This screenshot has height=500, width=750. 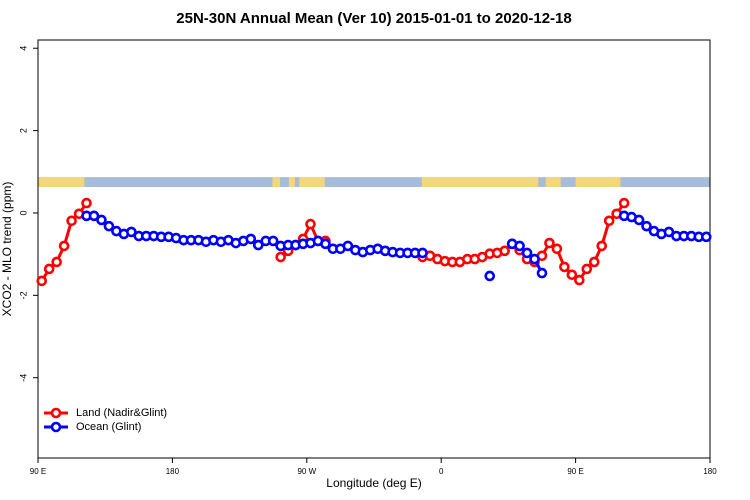 I want to click on x-axis-label: Longitude (deg E), so click(x=373, y=483).